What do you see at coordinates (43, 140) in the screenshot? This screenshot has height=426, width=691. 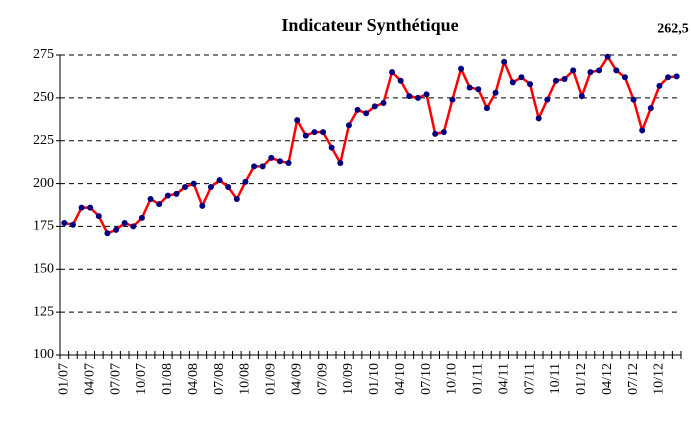 I see `y-tick-label: 225` at bounding box center [43, 140].